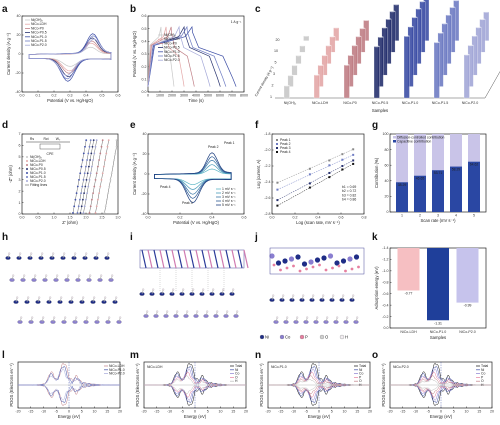 This screenshot has height=425, width=500. What do you see at coordinates (401, 367) in the screenshot?
I see `panel-o-title: NiCo-P2.0` at bounding box center [401, 367].